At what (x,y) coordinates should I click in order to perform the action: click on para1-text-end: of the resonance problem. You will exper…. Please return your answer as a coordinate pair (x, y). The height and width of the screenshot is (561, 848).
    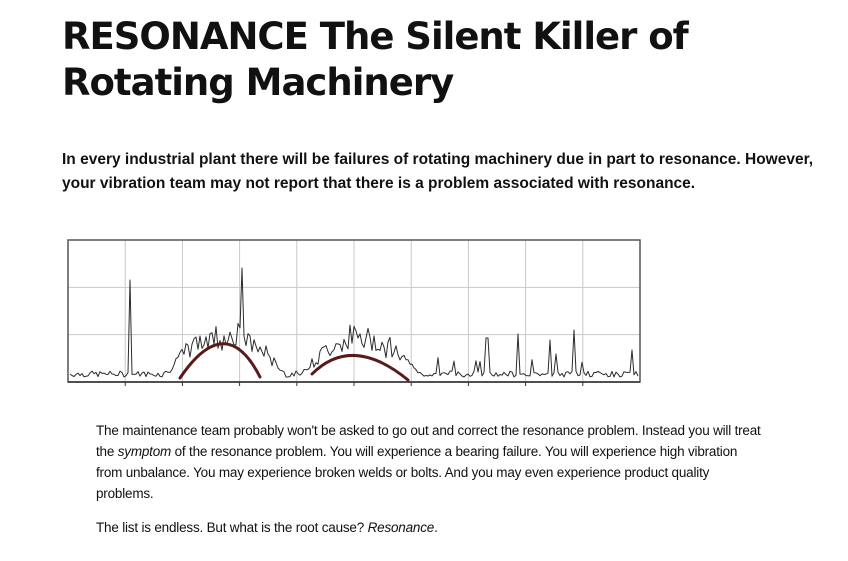
    Looking at the image, I should click on (417, 472).